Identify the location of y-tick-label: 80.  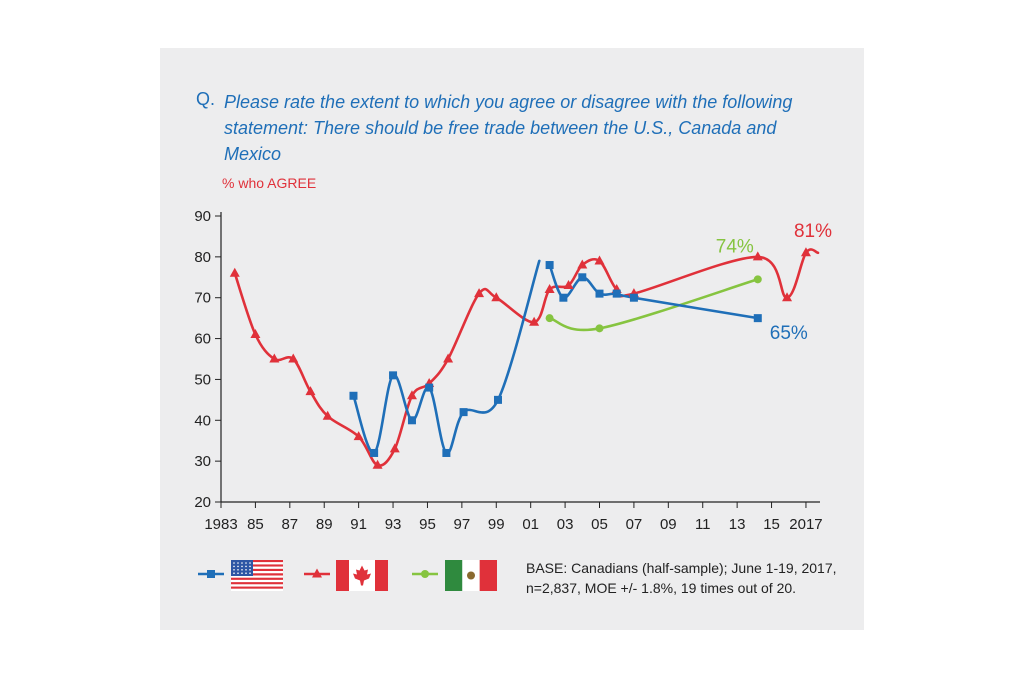
(202, 257).